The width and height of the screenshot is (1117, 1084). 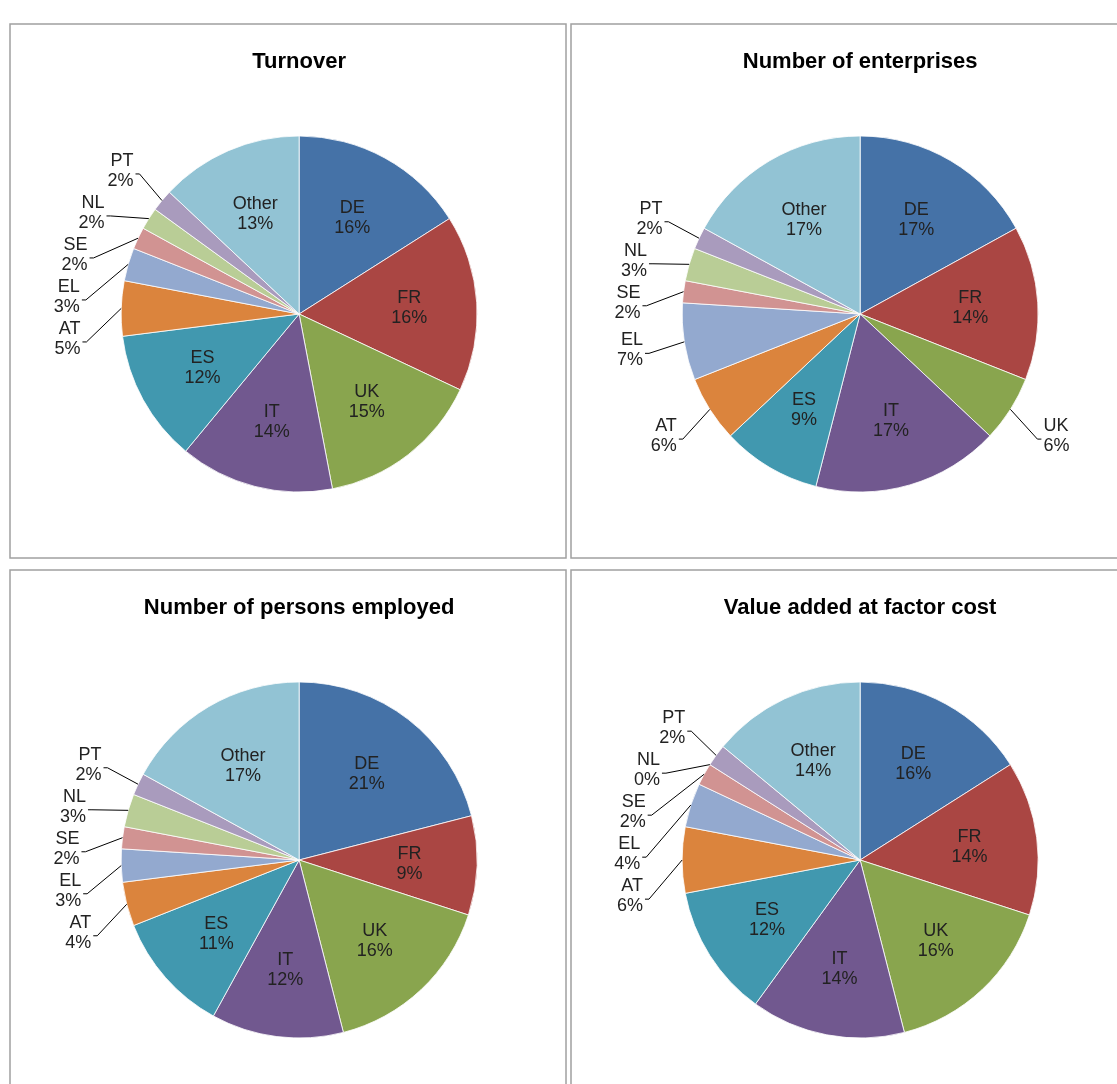 What do you see at coordinates (299, 606) in the screenshot?
I see `chart-title: Number of persons employed` at bounding box center [299, 606].